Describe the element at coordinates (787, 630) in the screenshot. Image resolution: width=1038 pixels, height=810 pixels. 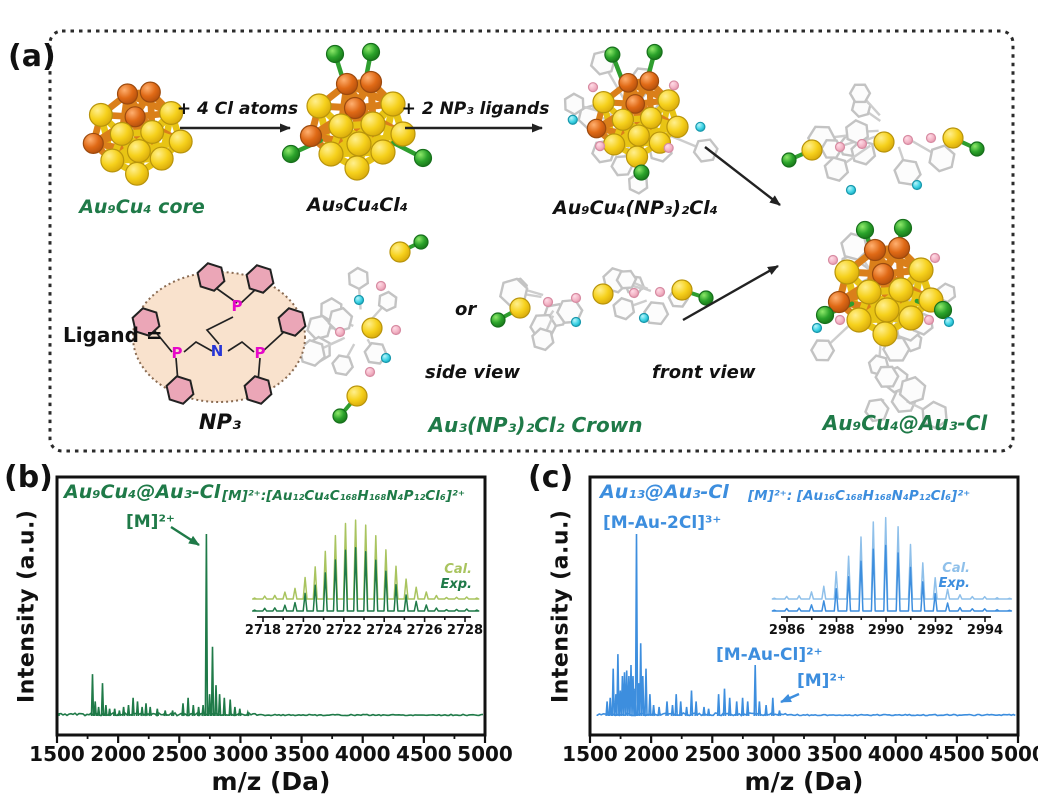
I see `inset-tick-label: 2986` at that location.